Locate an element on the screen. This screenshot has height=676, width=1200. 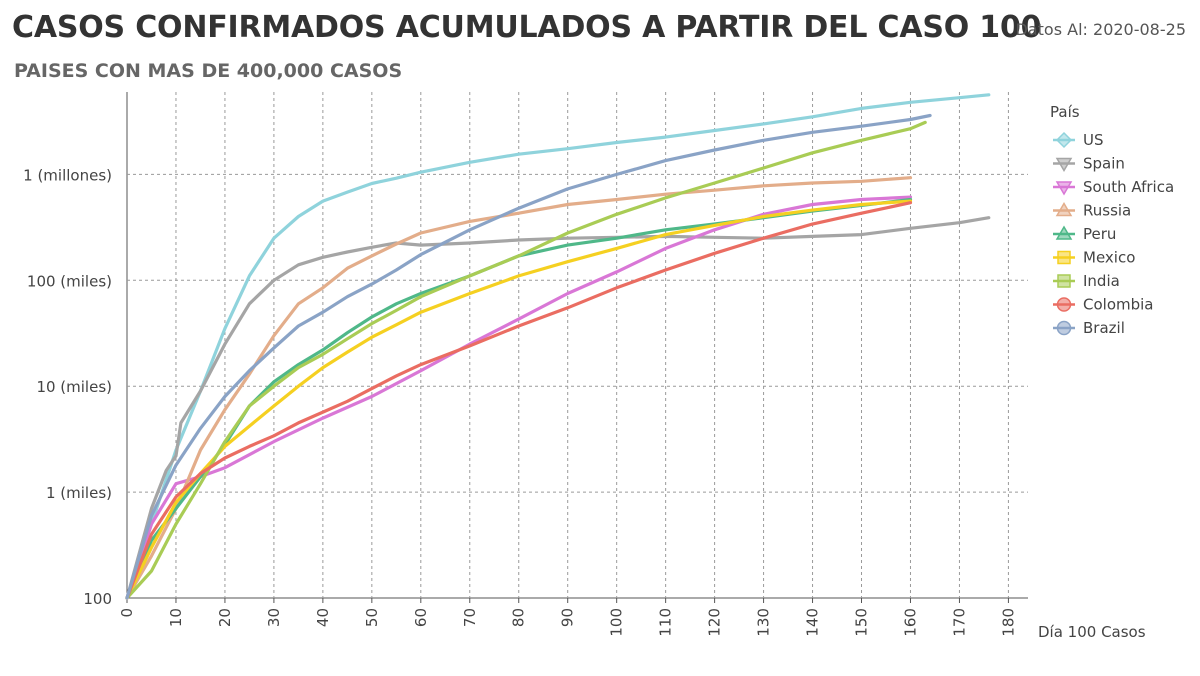
legend-label: US is located at coordinates (1093, 140).